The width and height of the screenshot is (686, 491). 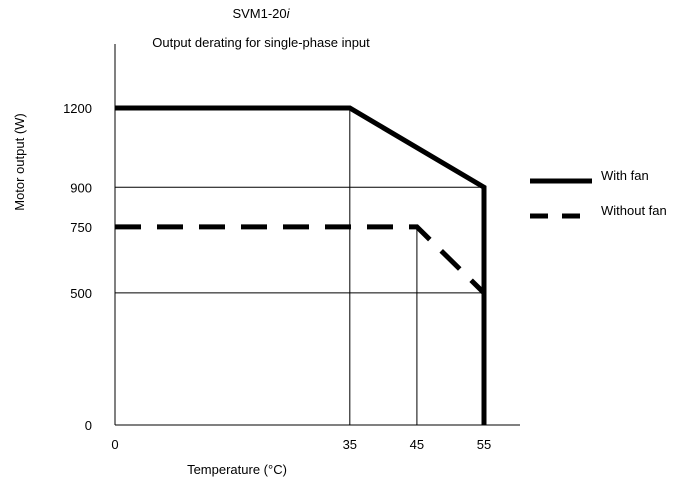 What do you see at coordinates (417, 444) in the screenshot?
I see `x-tick-label: 45` at bounding box center [417, 444].